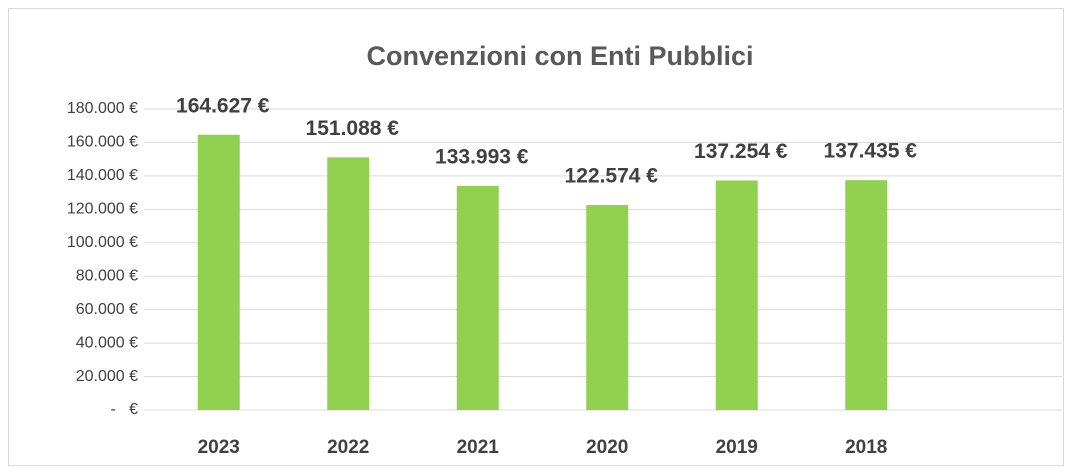 Image resolution: width=1072 pixels, height=474 pixels. I want to click on y-tick-label: 160.000 €, so click(102, 142).